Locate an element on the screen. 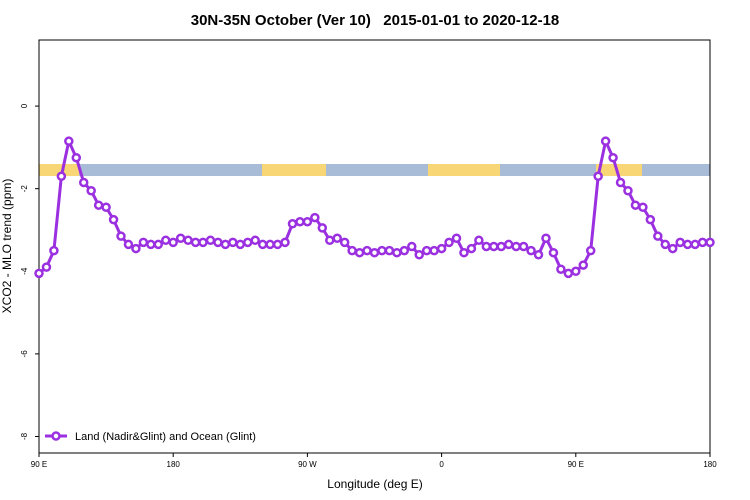 The height and width of the screenshot is (500, 750). legend-label: Land (Nadir&Glint) and Ocean (Glint) is located at coordinates (165, 437).